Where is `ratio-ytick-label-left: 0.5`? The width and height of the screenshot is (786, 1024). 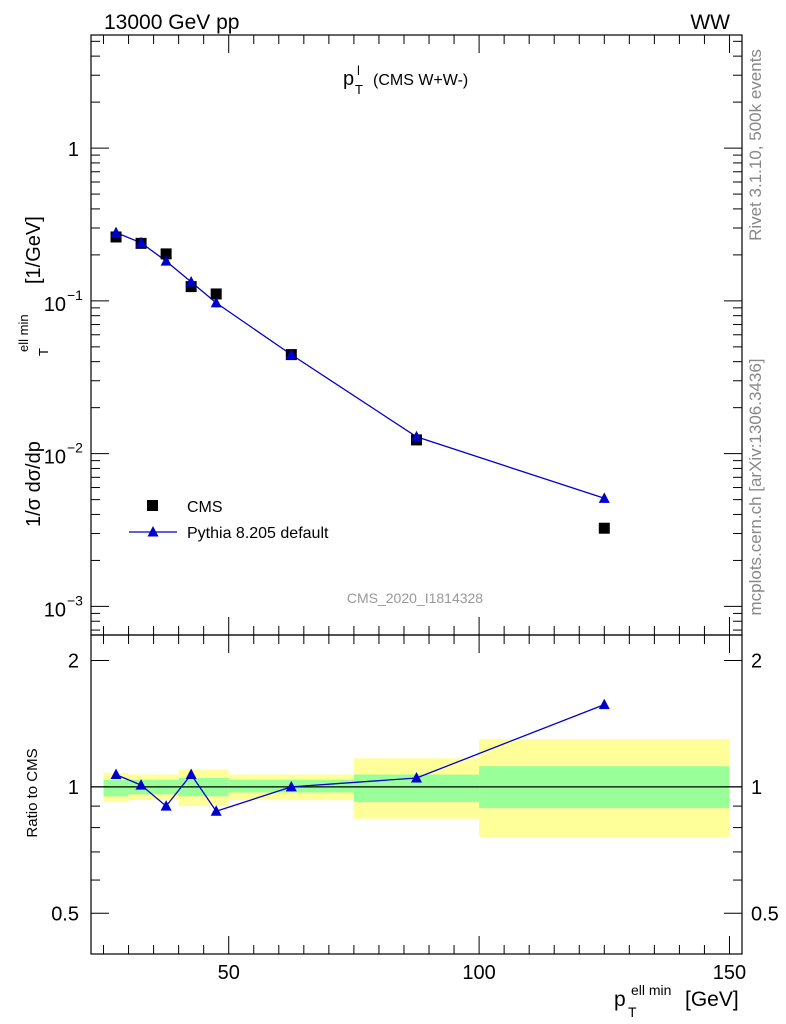 ratio-ytick-label-left: 0.5 is located at coordinates (65, 914).